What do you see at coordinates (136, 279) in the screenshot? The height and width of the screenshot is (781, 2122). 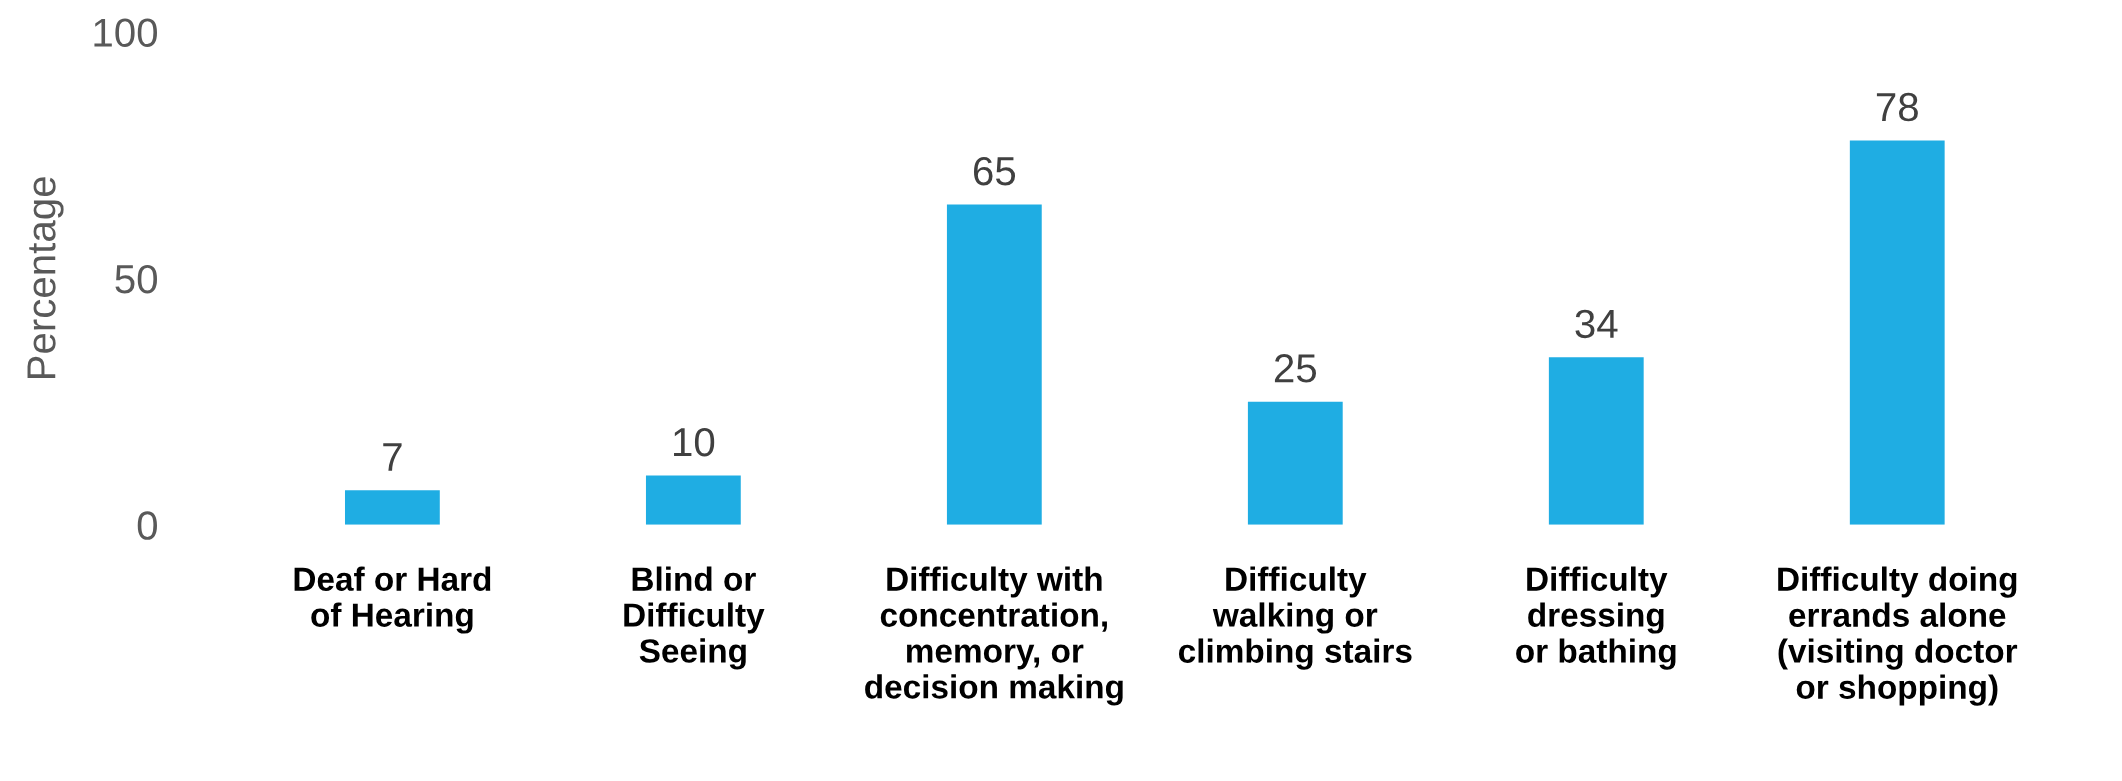 I see `y-tick-label: 50` at bounding box center [136, 279].